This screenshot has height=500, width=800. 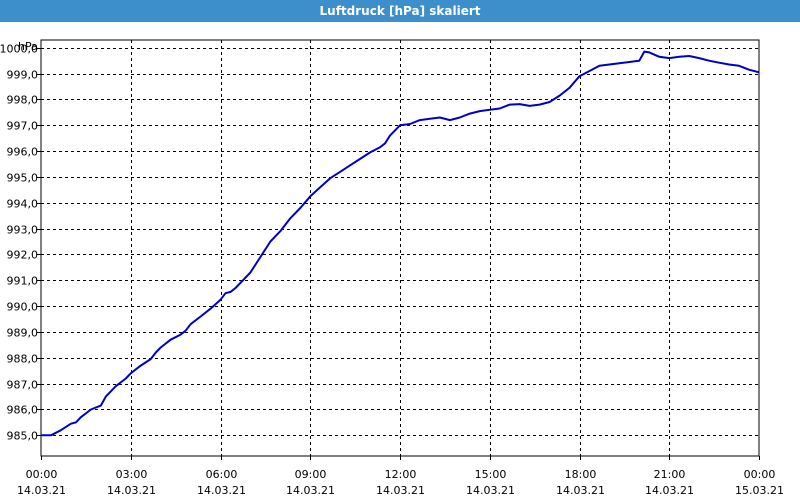 I want to click on x-tick-time-label: 09:00, so click(x=311, y=474).